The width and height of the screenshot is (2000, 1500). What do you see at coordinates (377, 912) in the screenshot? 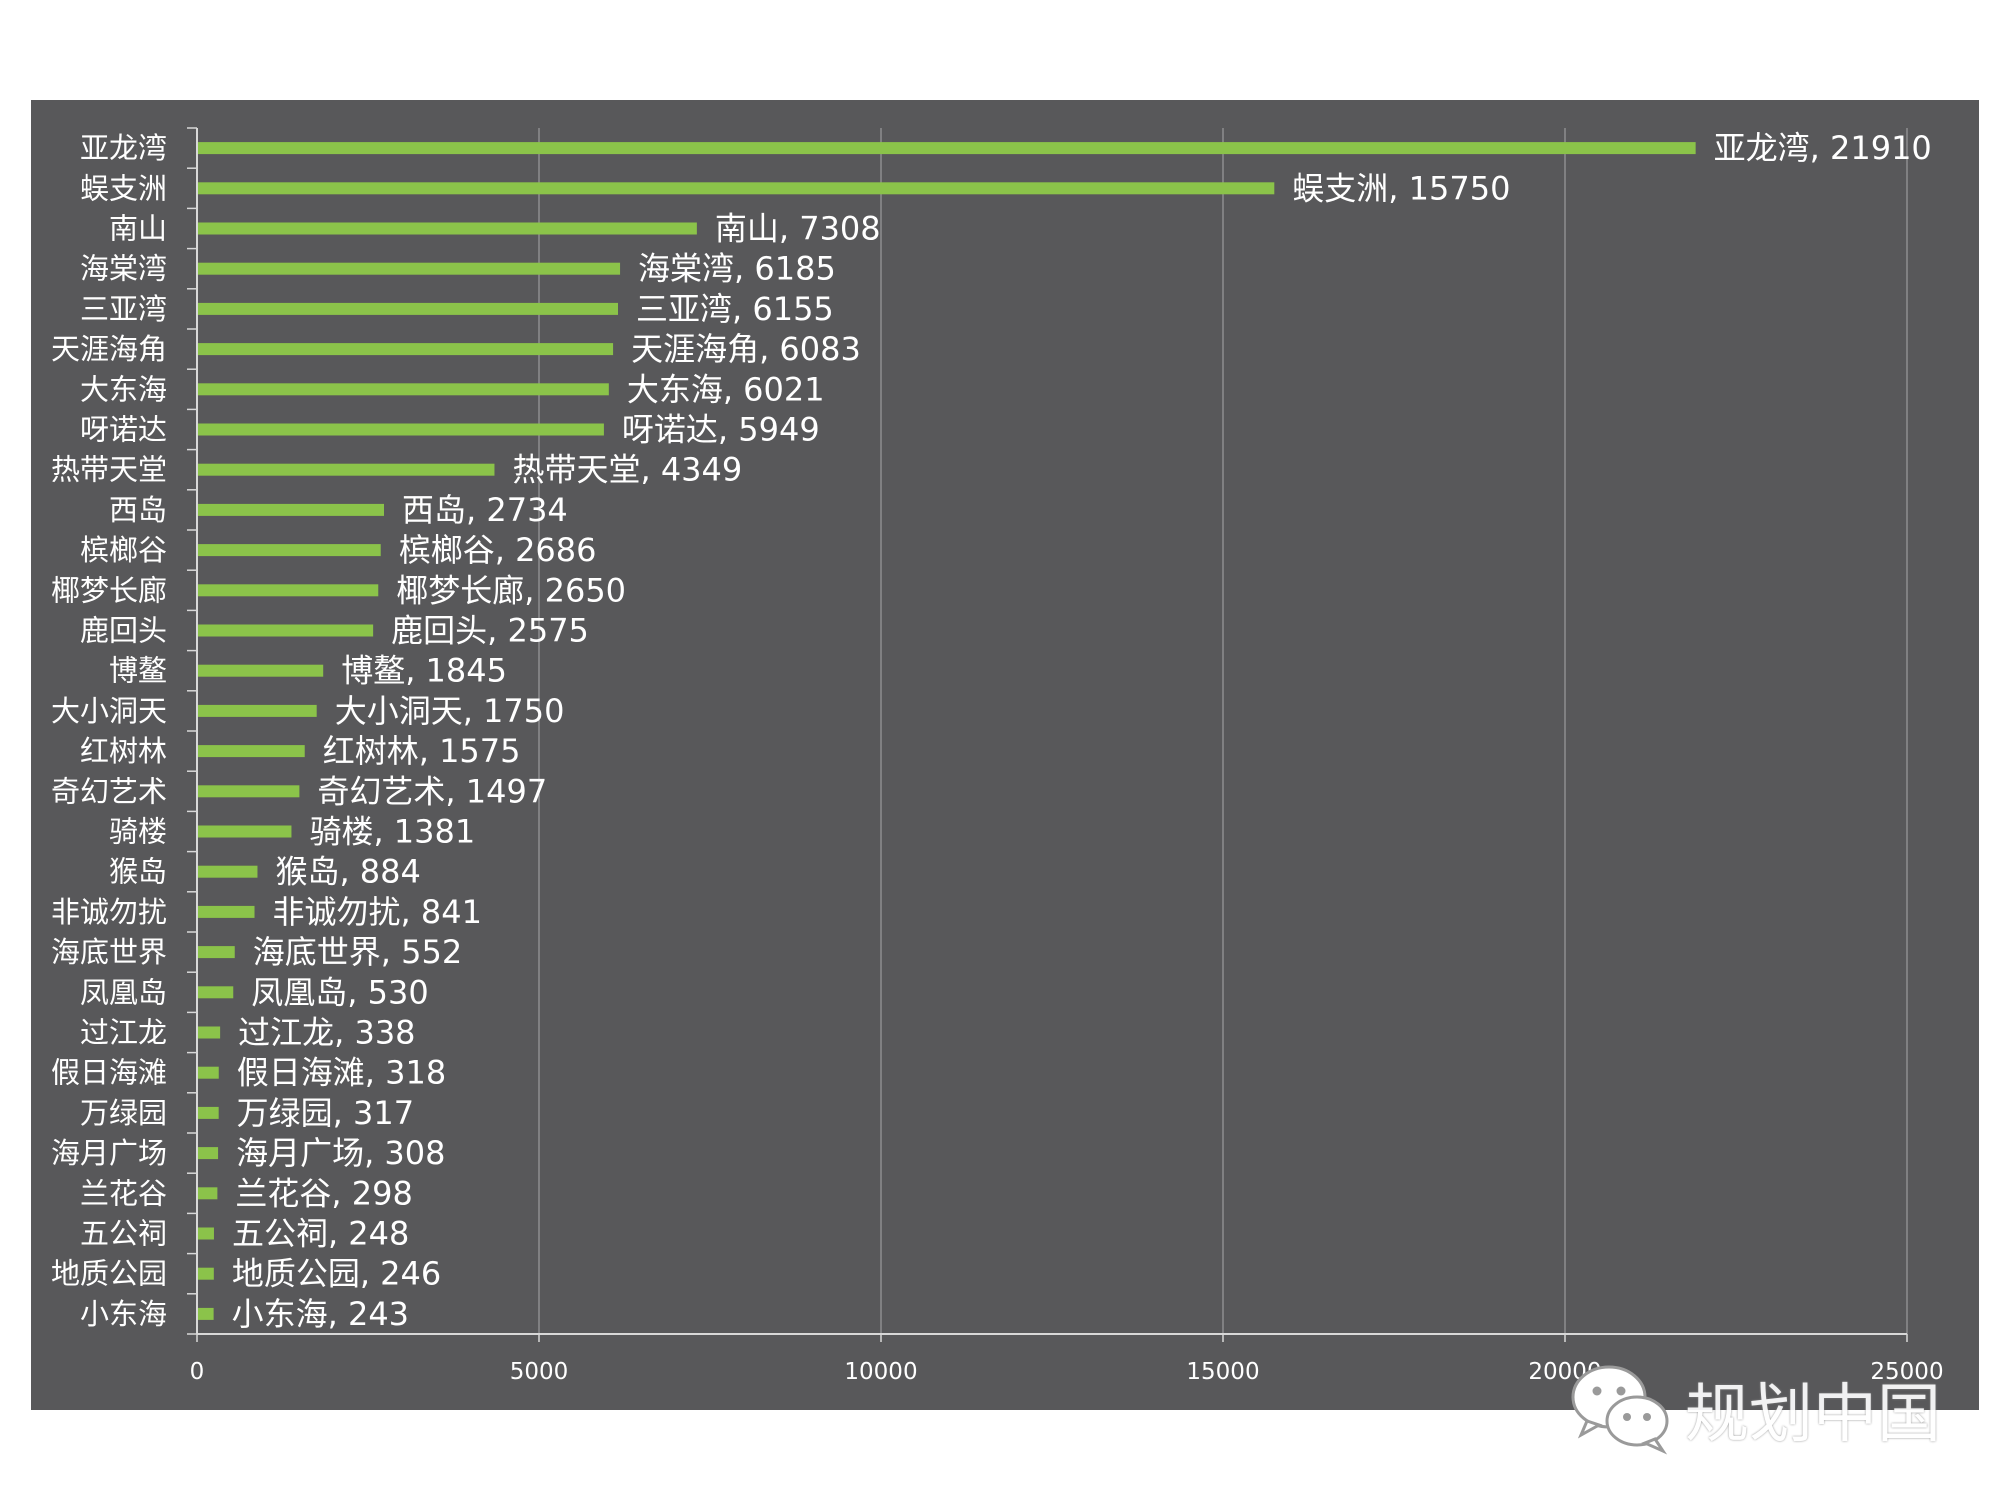
I see `data-label: 非诚勿扰, 841` at bounding box center [377, 912].